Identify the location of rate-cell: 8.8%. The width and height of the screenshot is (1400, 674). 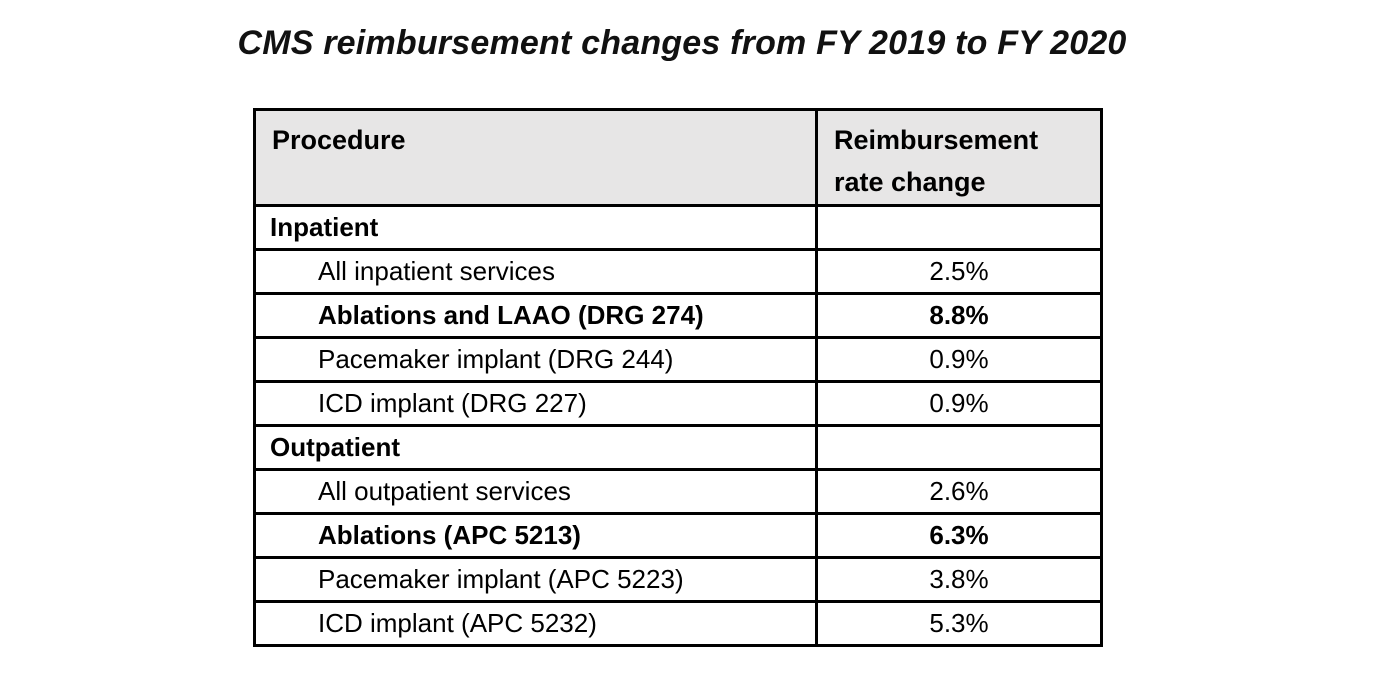
(959, 315).